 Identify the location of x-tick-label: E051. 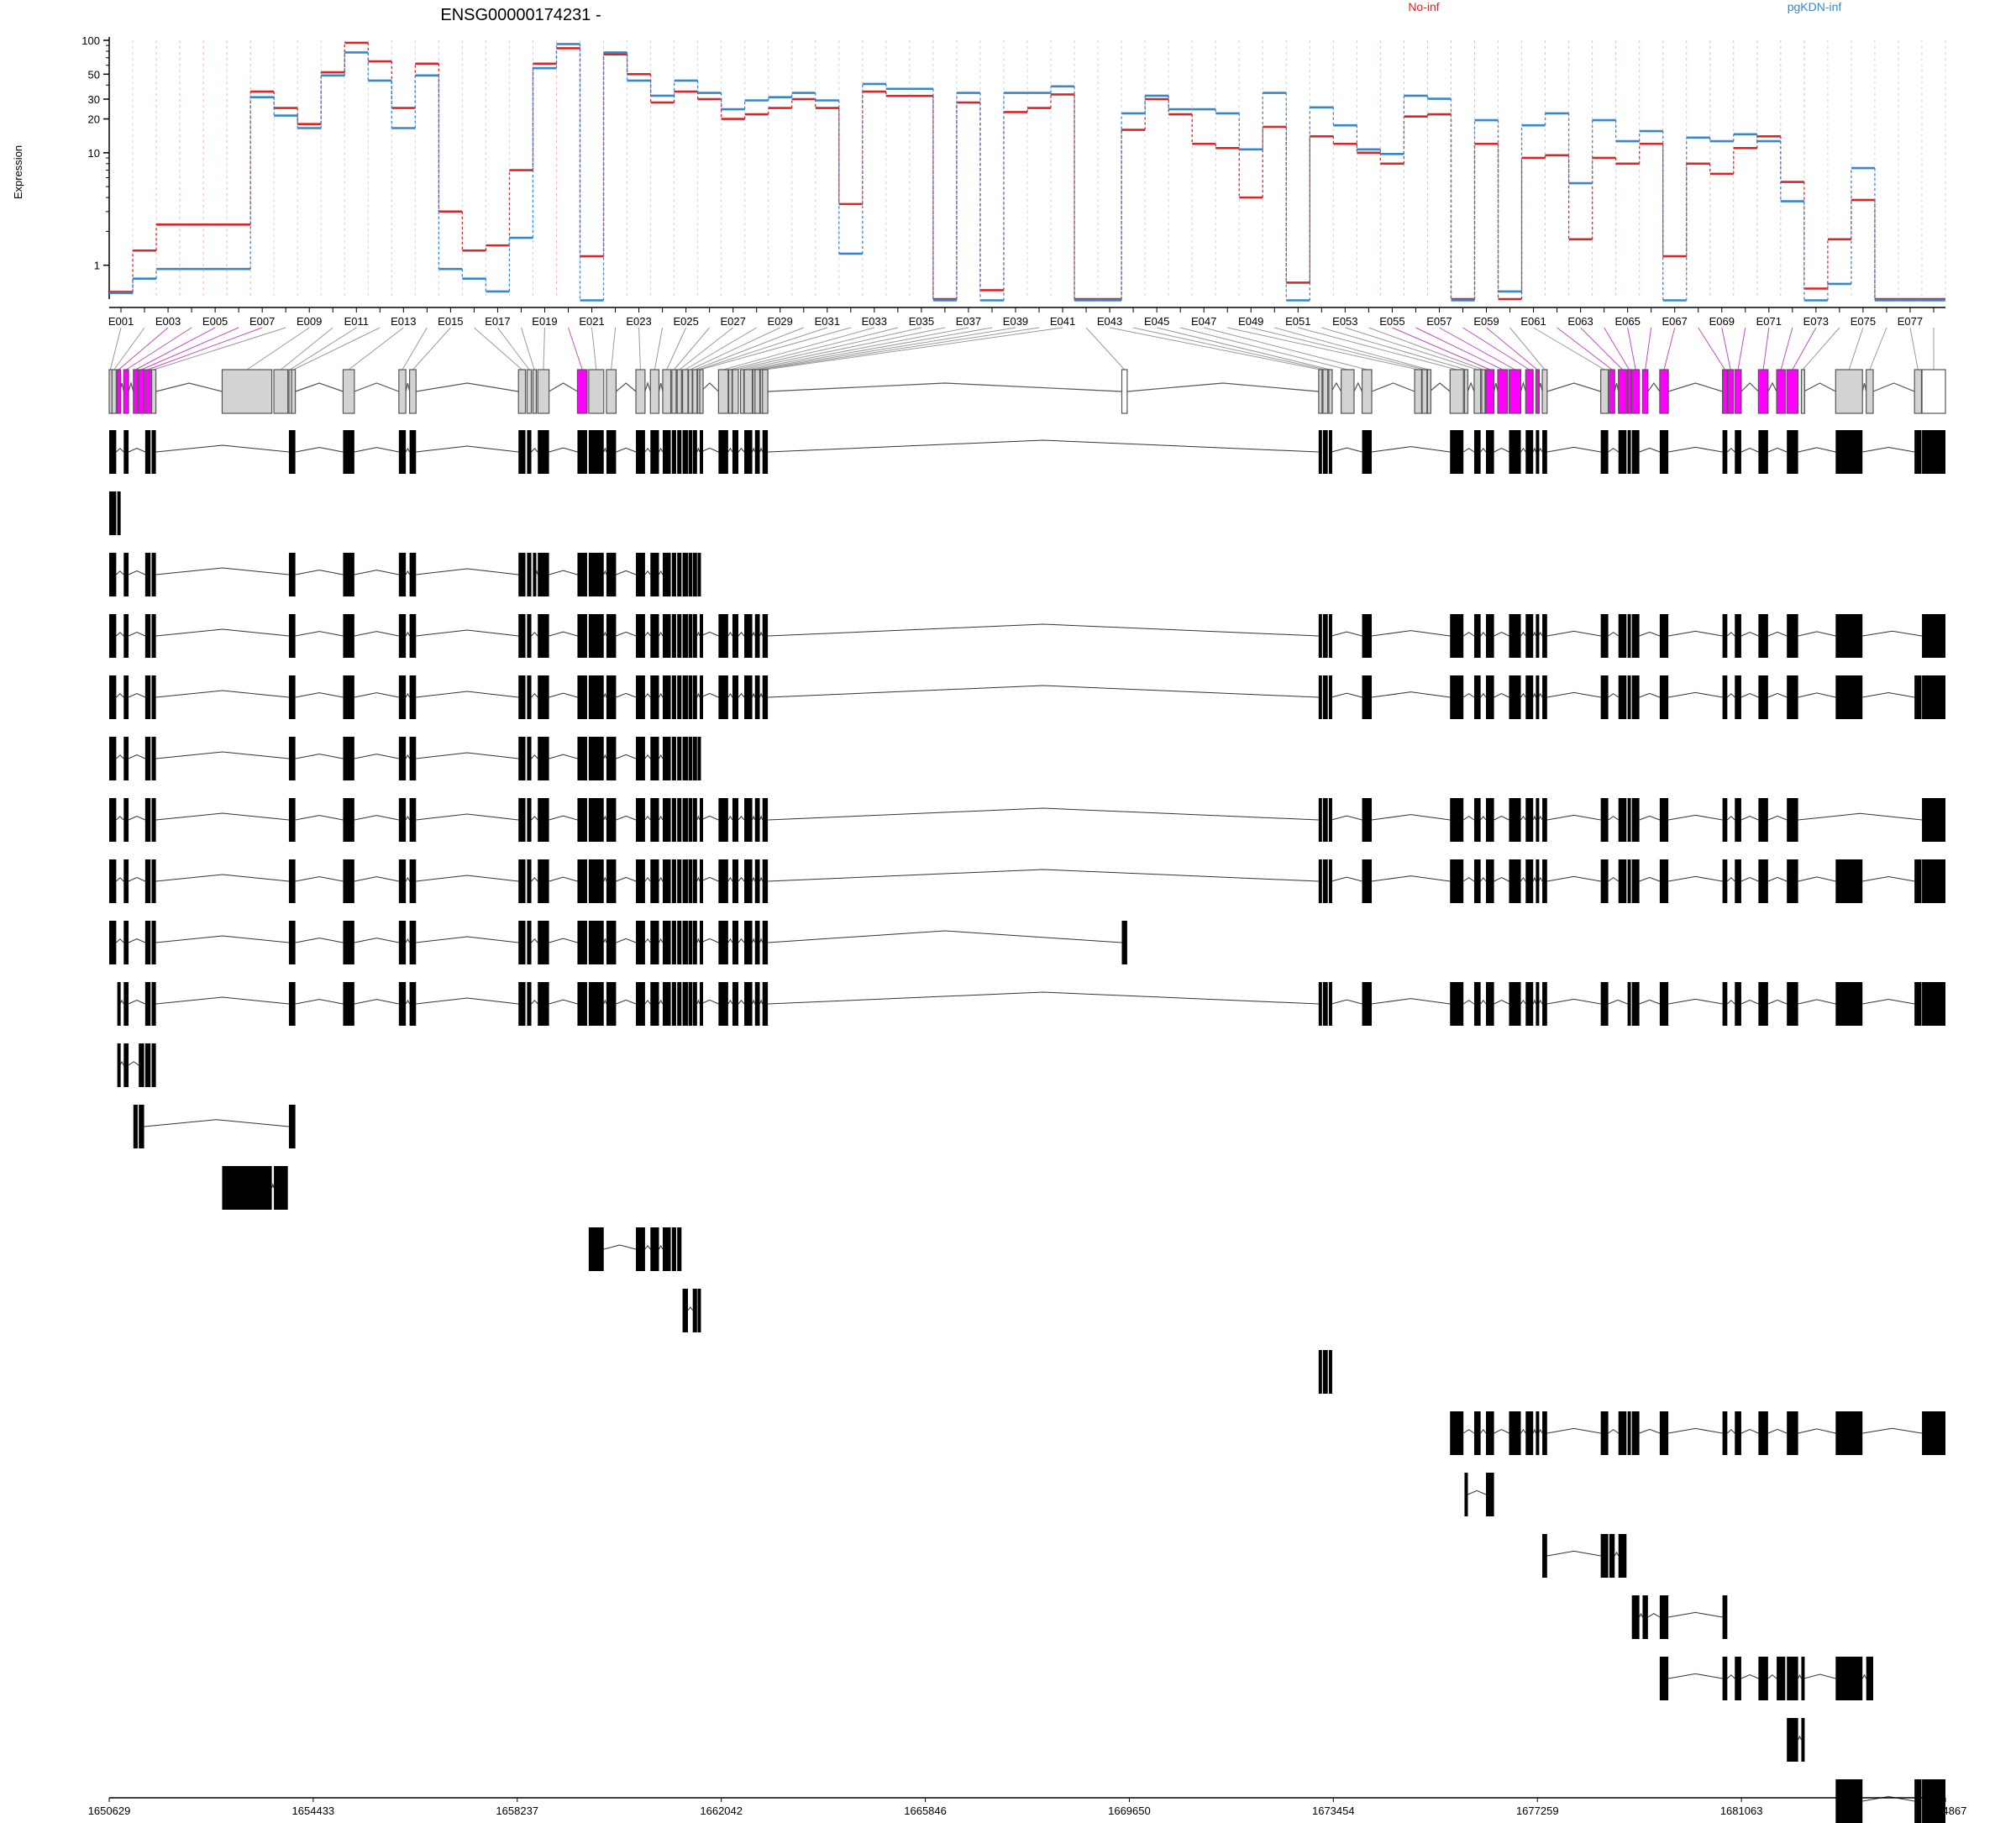
(1297, 321).